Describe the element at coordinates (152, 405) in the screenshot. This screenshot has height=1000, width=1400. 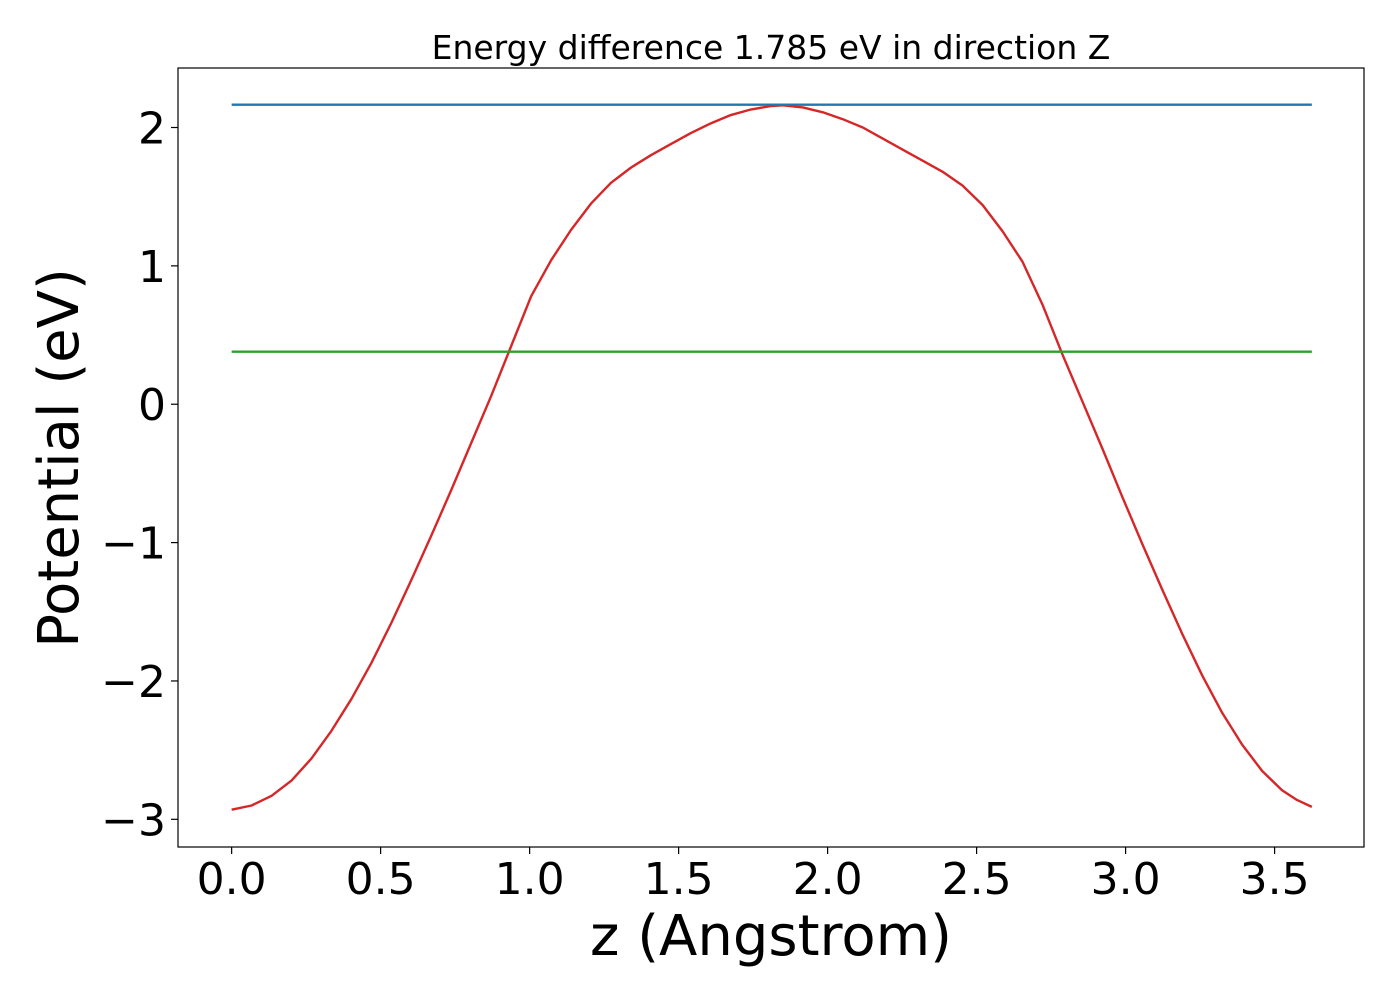
I see `y-tick-label: 0` at that location.